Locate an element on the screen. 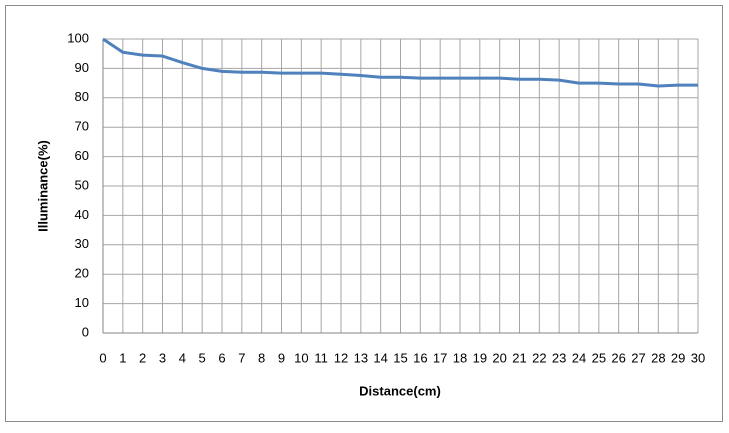 The width and height of the screenshot is (729, 433). x-tick-label: 20 is located at coordinates (499, 357).